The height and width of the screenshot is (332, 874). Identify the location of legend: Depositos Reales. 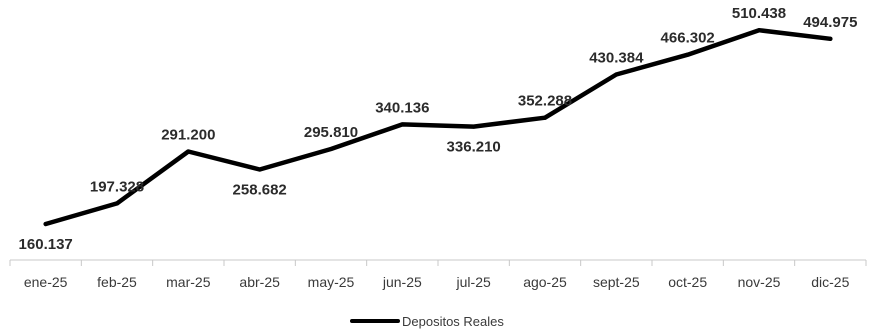
(427, 321).